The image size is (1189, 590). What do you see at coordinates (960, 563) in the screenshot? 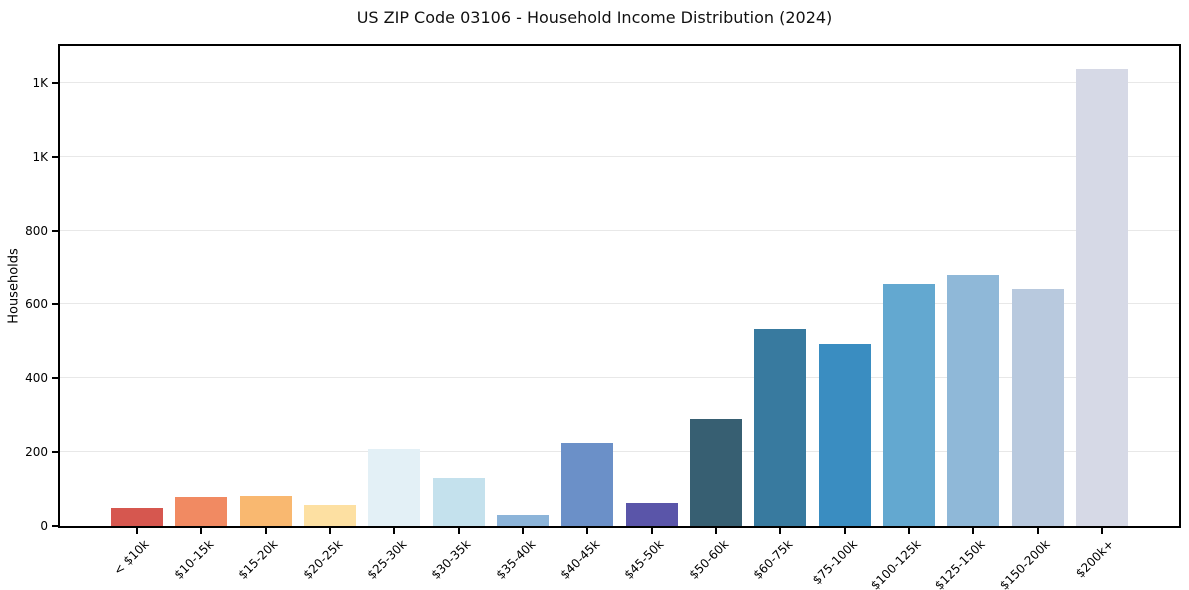
I see `x-tick-label-$125-150k: $125-150k` at bounding box center [960, 563].